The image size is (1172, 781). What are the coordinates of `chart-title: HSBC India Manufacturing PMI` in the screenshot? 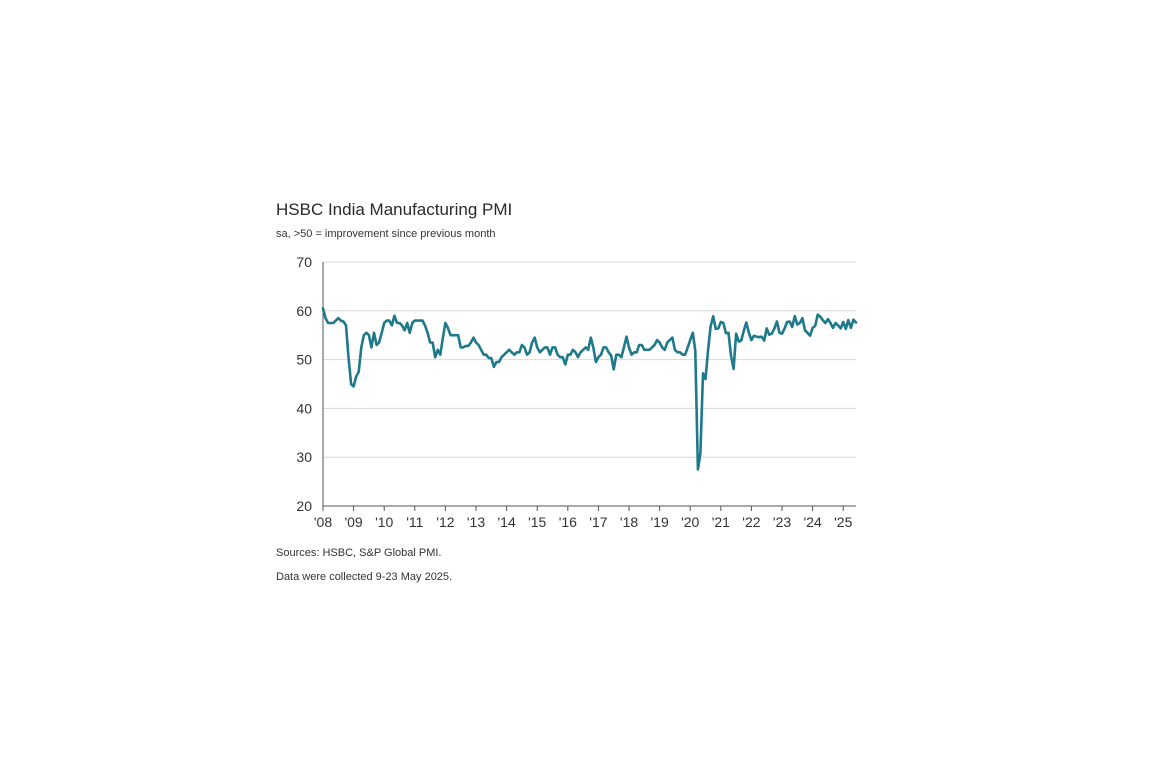 It's located at (394, 209).